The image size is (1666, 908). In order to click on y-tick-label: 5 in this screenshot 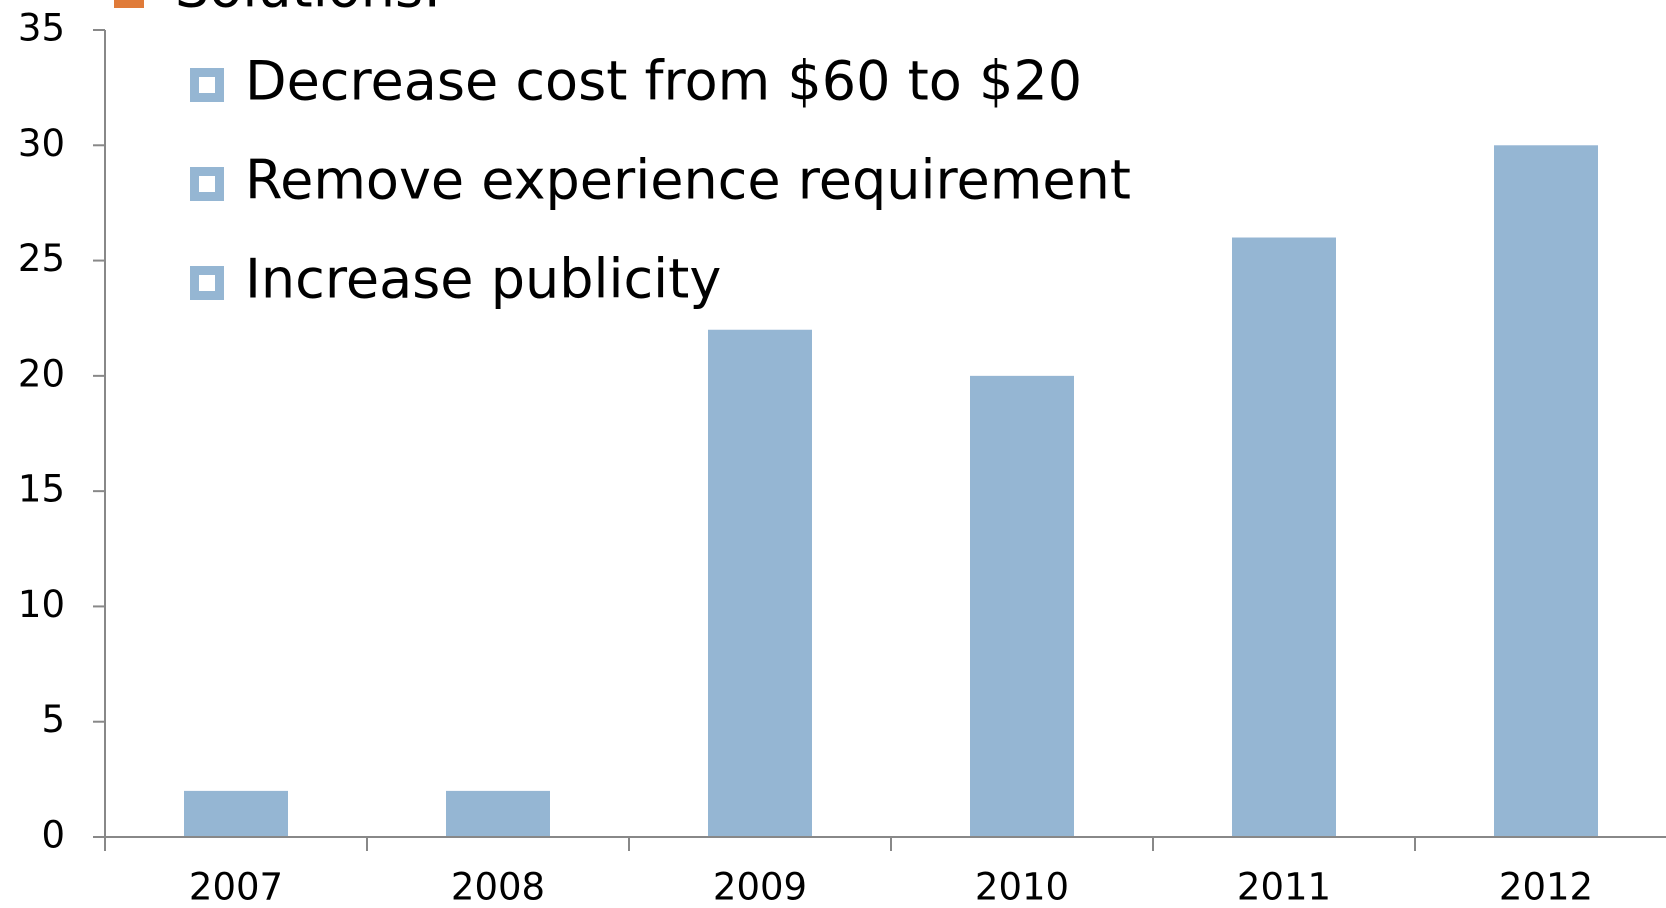, I will do `click(53, 719)`.